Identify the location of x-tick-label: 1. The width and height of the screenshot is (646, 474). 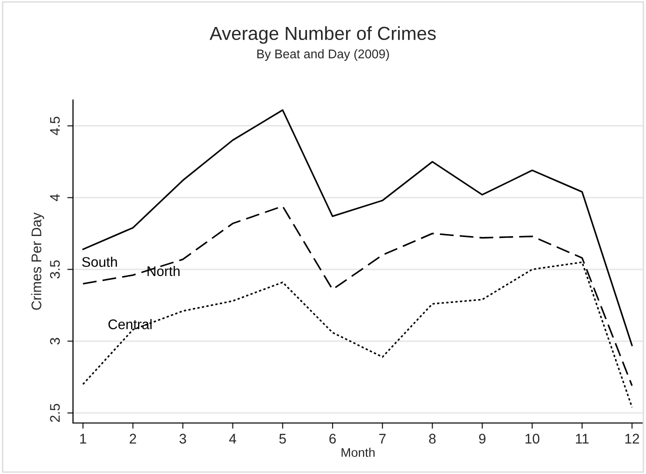
(83, 439).